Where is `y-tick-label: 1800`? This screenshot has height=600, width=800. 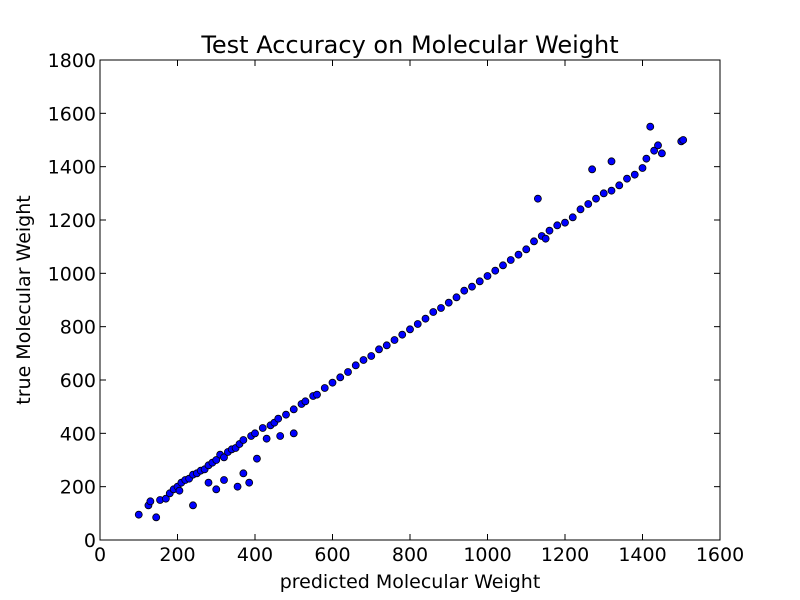
y-tick-label: 1800 is located at coordinates (72, 61).